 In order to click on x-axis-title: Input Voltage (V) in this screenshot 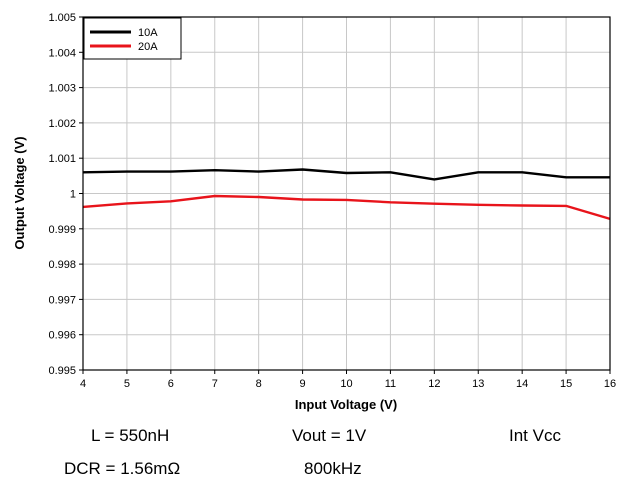, I will do `click(346, 404)`.